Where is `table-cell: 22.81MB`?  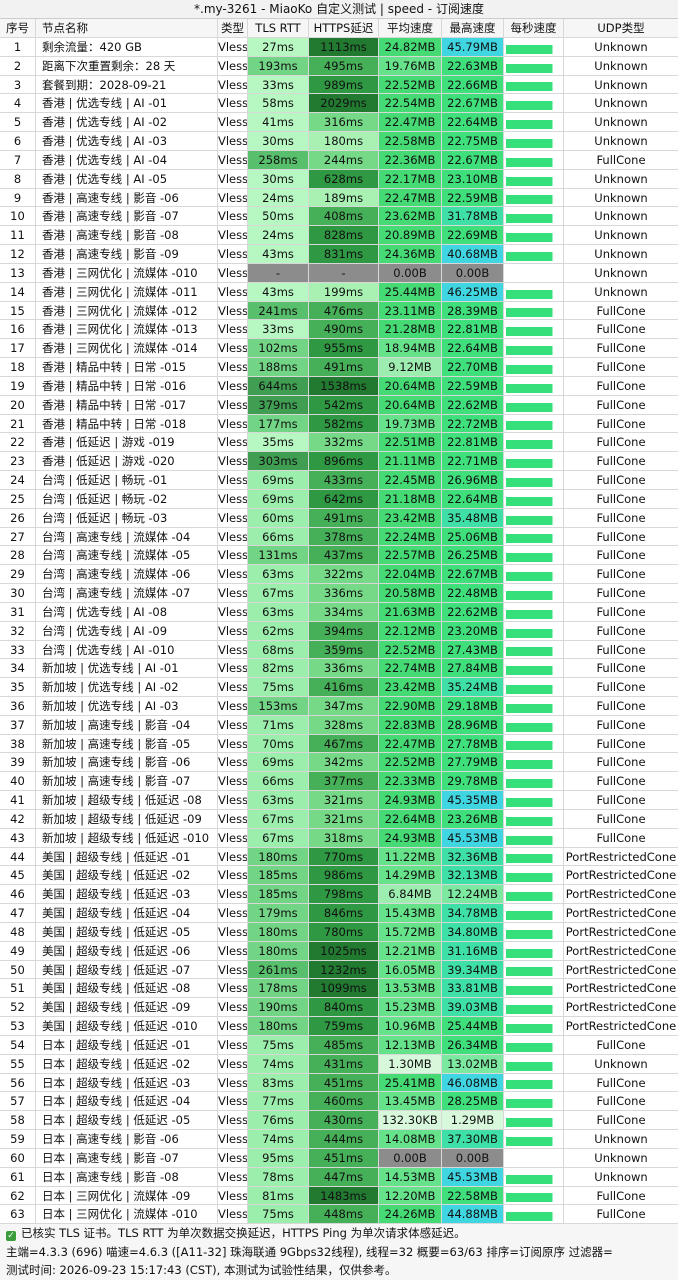 table-cell: 22.81MB is located at coordinates (473, 442).